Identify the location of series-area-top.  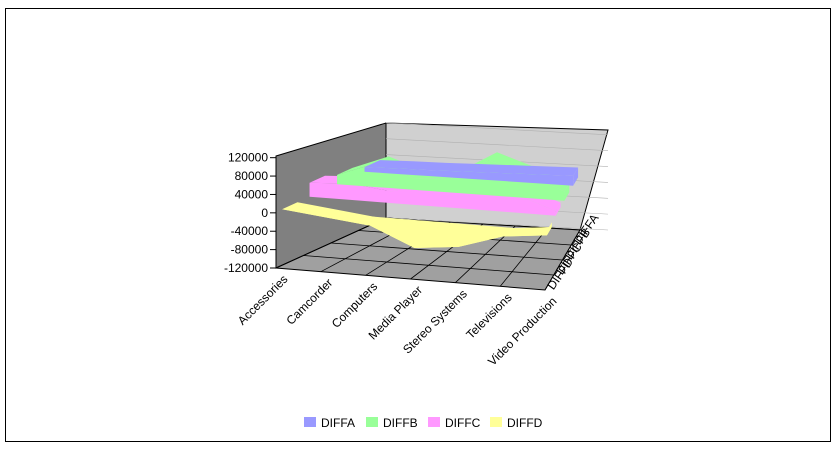
(471, 168).